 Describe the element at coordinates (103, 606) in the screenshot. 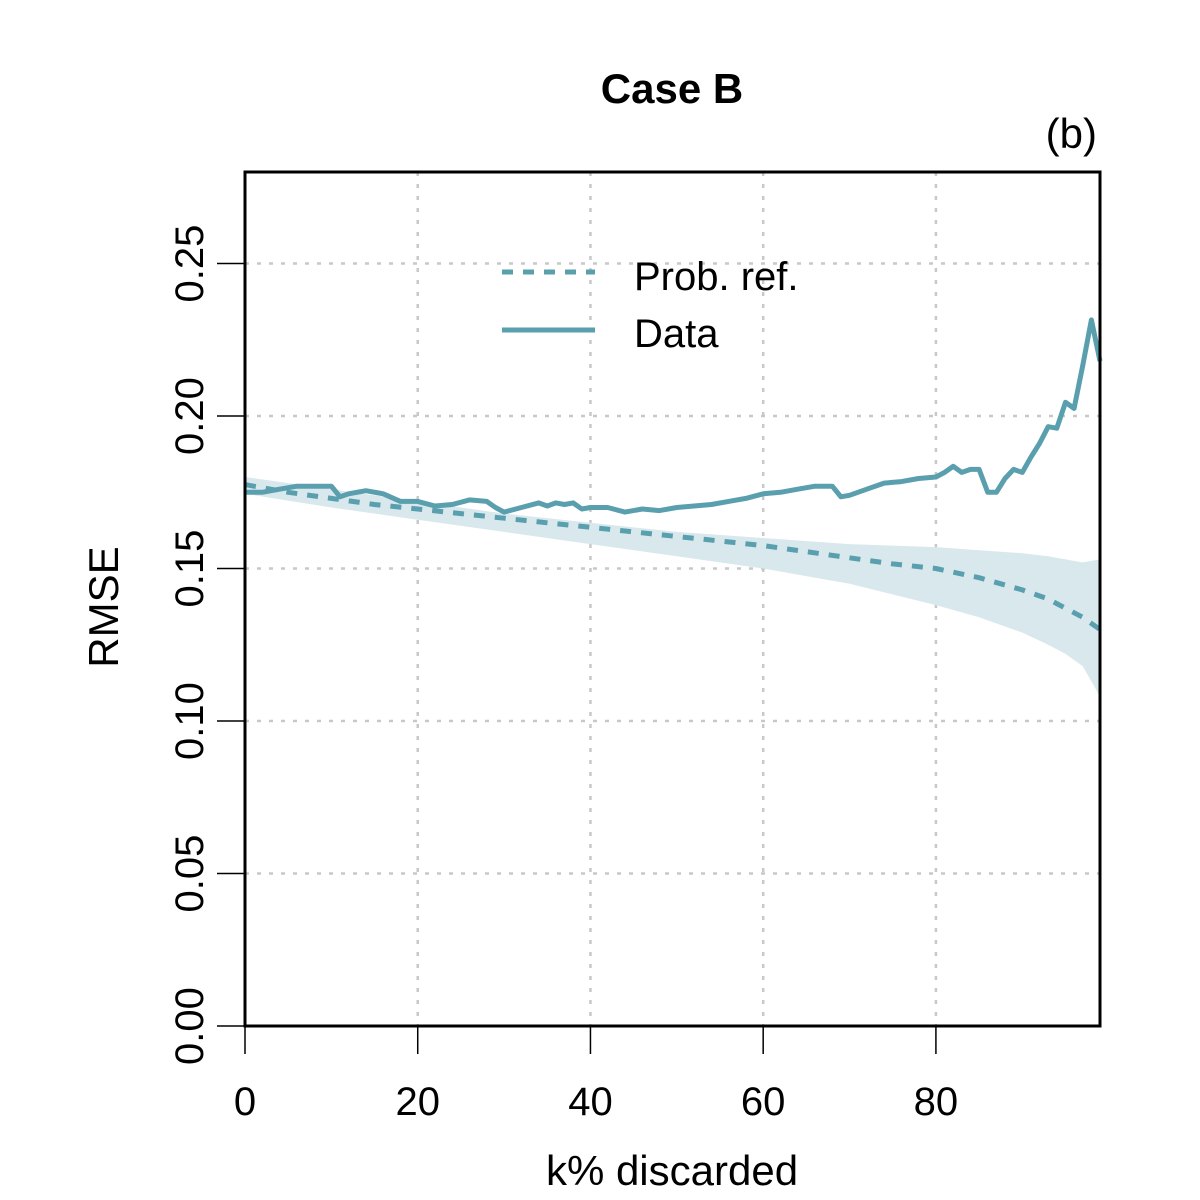

I see `y-axis-label: RMSE` at that location.